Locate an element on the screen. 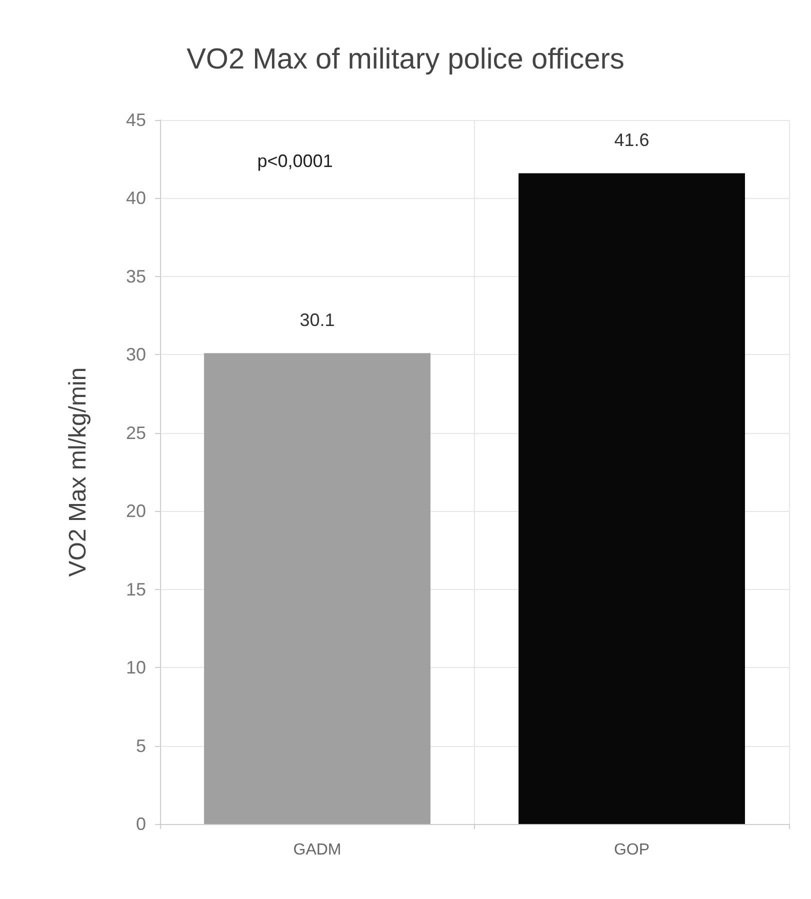 This screenshot has height=899, width=811. y-tick-label: 15 is located at coordinates (136, 589).